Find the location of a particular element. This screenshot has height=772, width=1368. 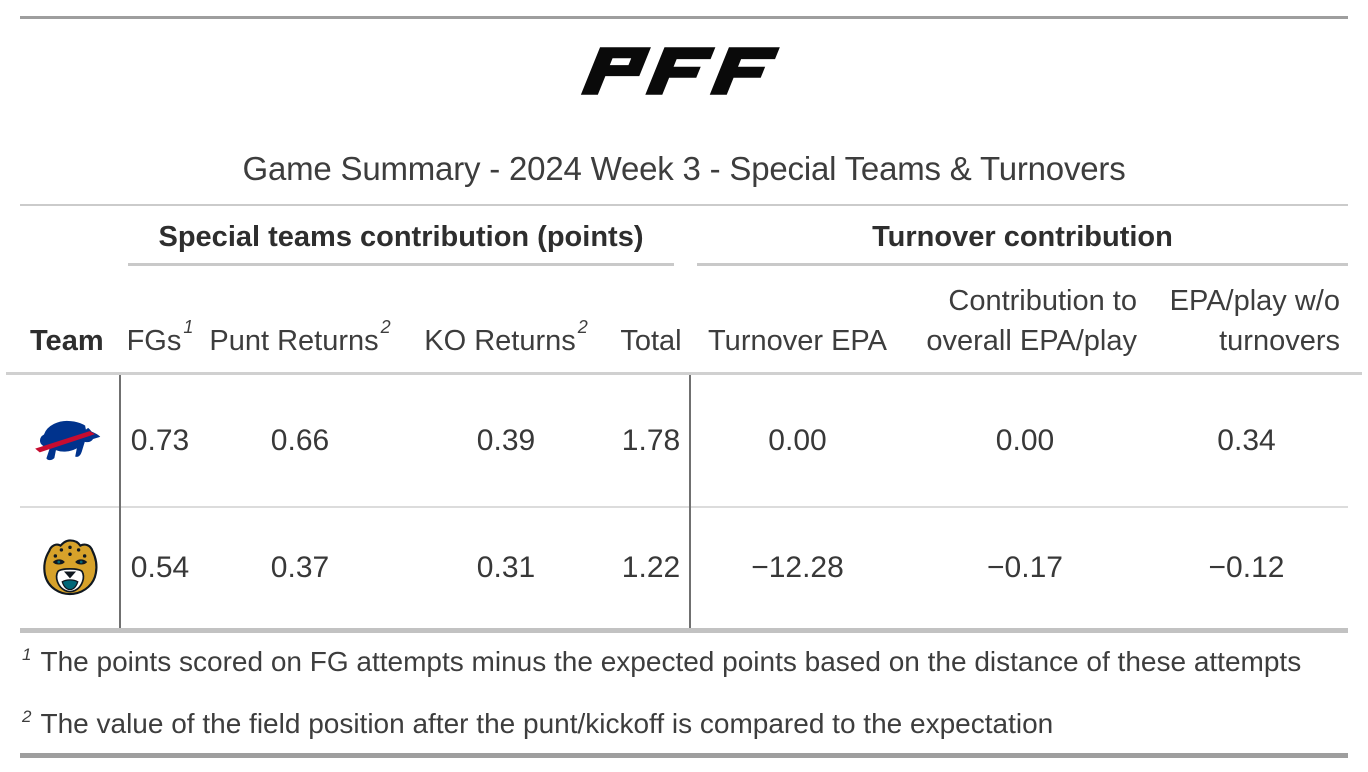

col-header-ko-returns: KO Returns 2 is located at coordinates (506, 319).